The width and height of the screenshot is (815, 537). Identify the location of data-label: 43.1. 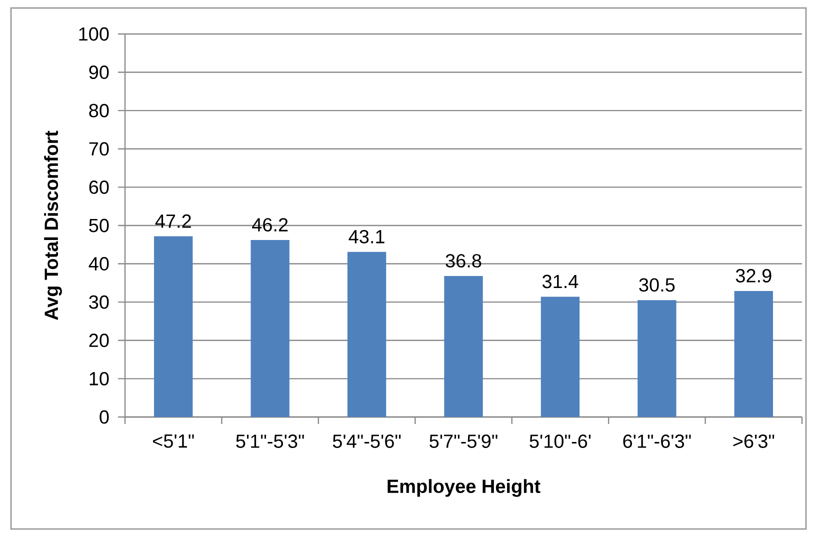
(366, 237).